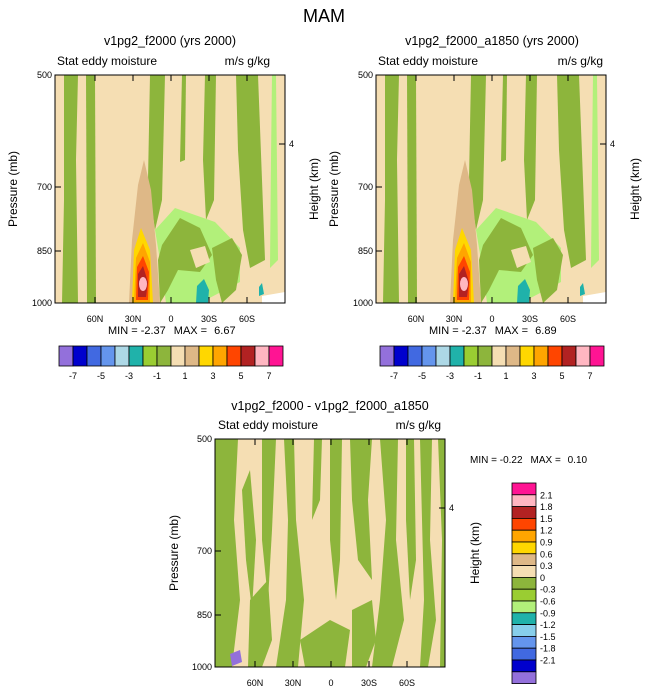 This screenshot has height=693, width=648. I want to click on colorbar-label: -5, so click(101, 376).